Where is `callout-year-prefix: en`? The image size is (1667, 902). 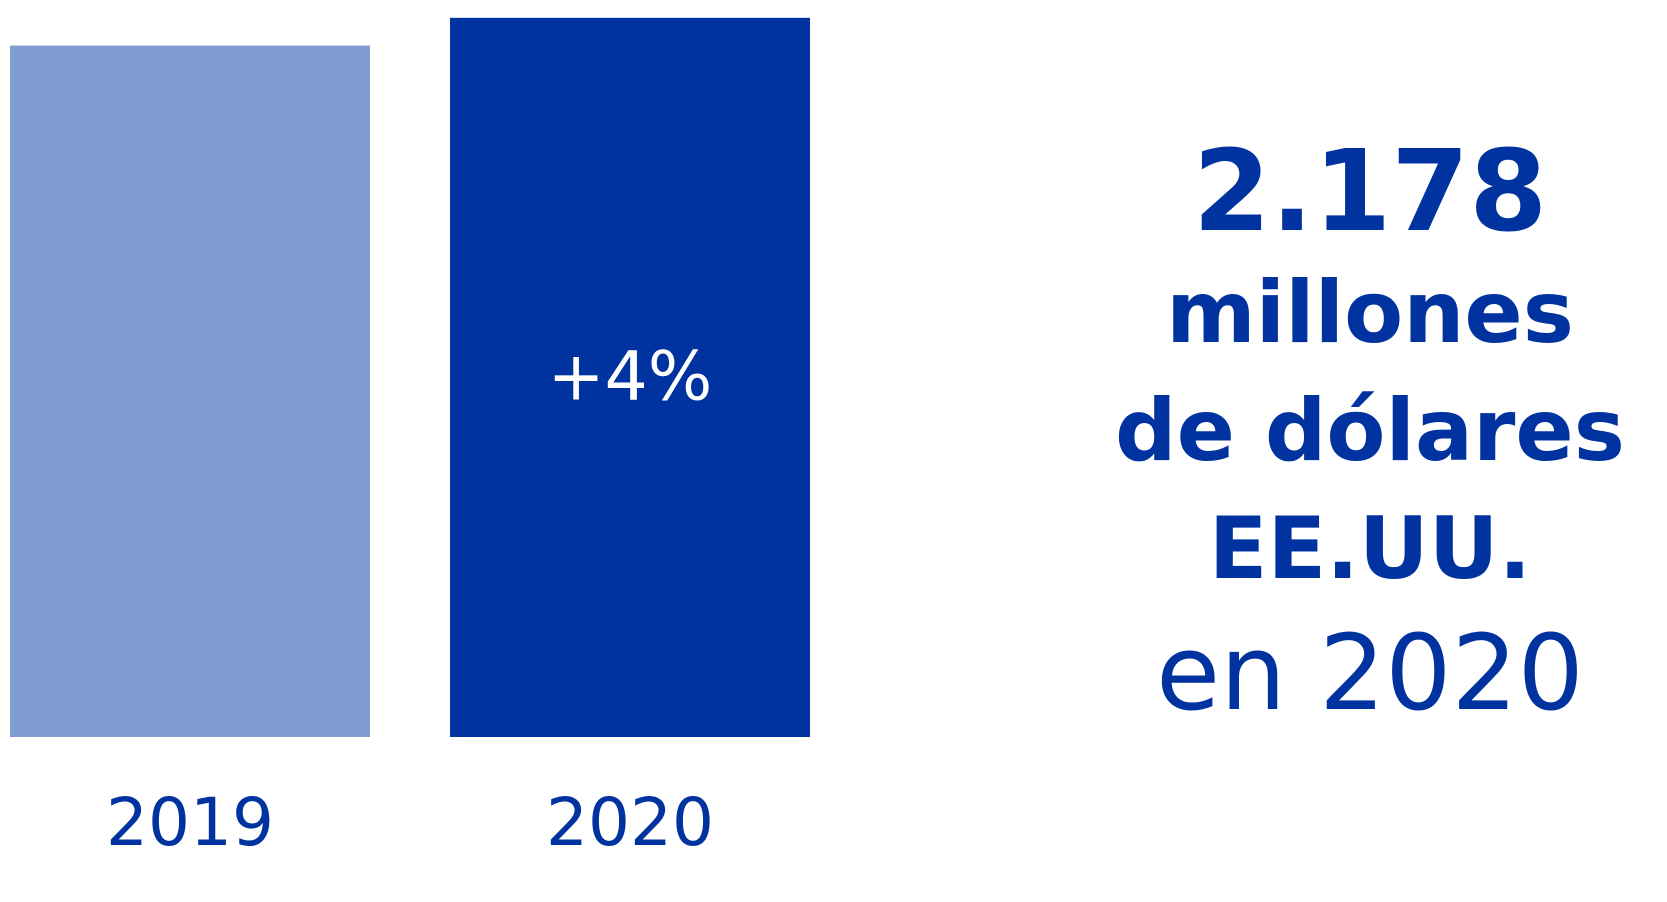
callout-year-prefix: en is located at coordinates (1238, 673).